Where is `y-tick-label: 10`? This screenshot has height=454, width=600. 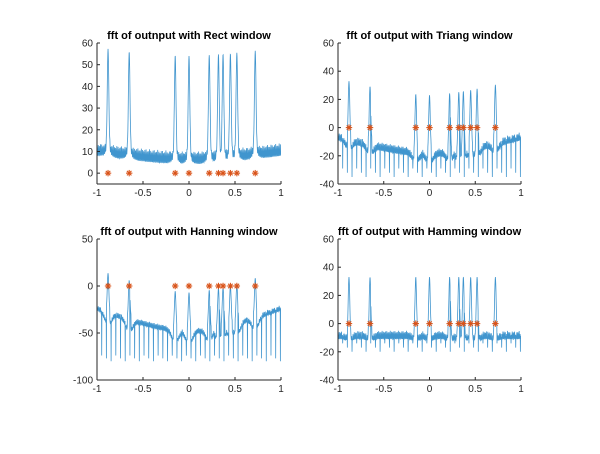
y-tick-label: 10 is located at coordinates (88, 152).